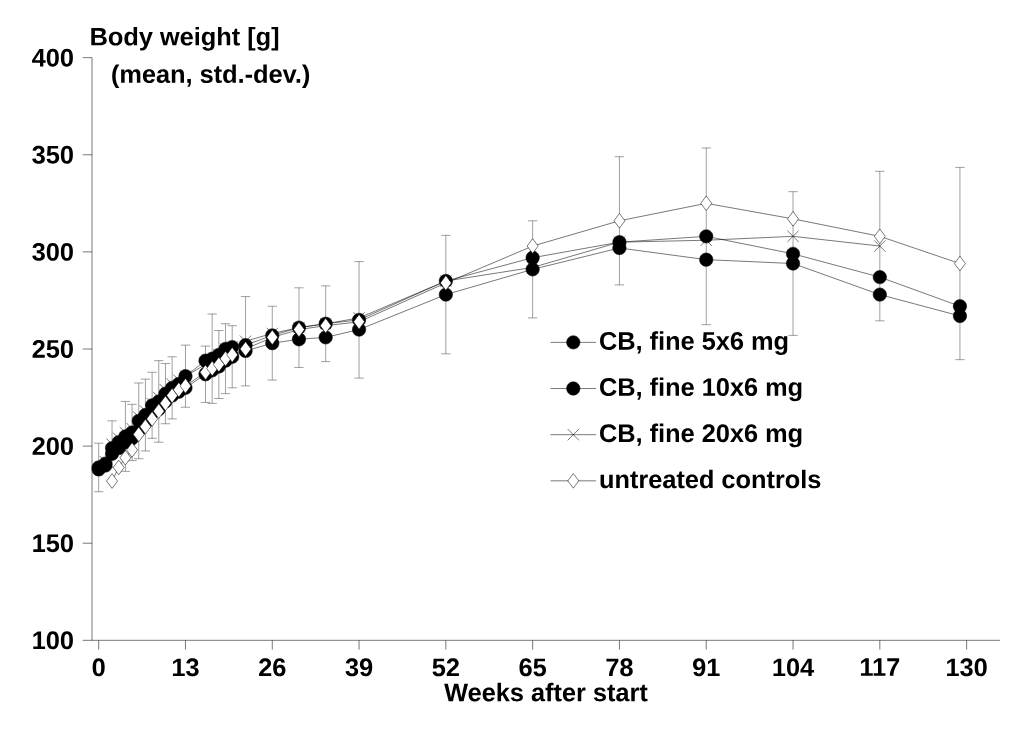 Image resolution: width=1014 pixels, height=731 pixels. Describe the element at coordinates (546, 692) in the screenshot. I see `x-axis-title: Weeks after start` at that location.